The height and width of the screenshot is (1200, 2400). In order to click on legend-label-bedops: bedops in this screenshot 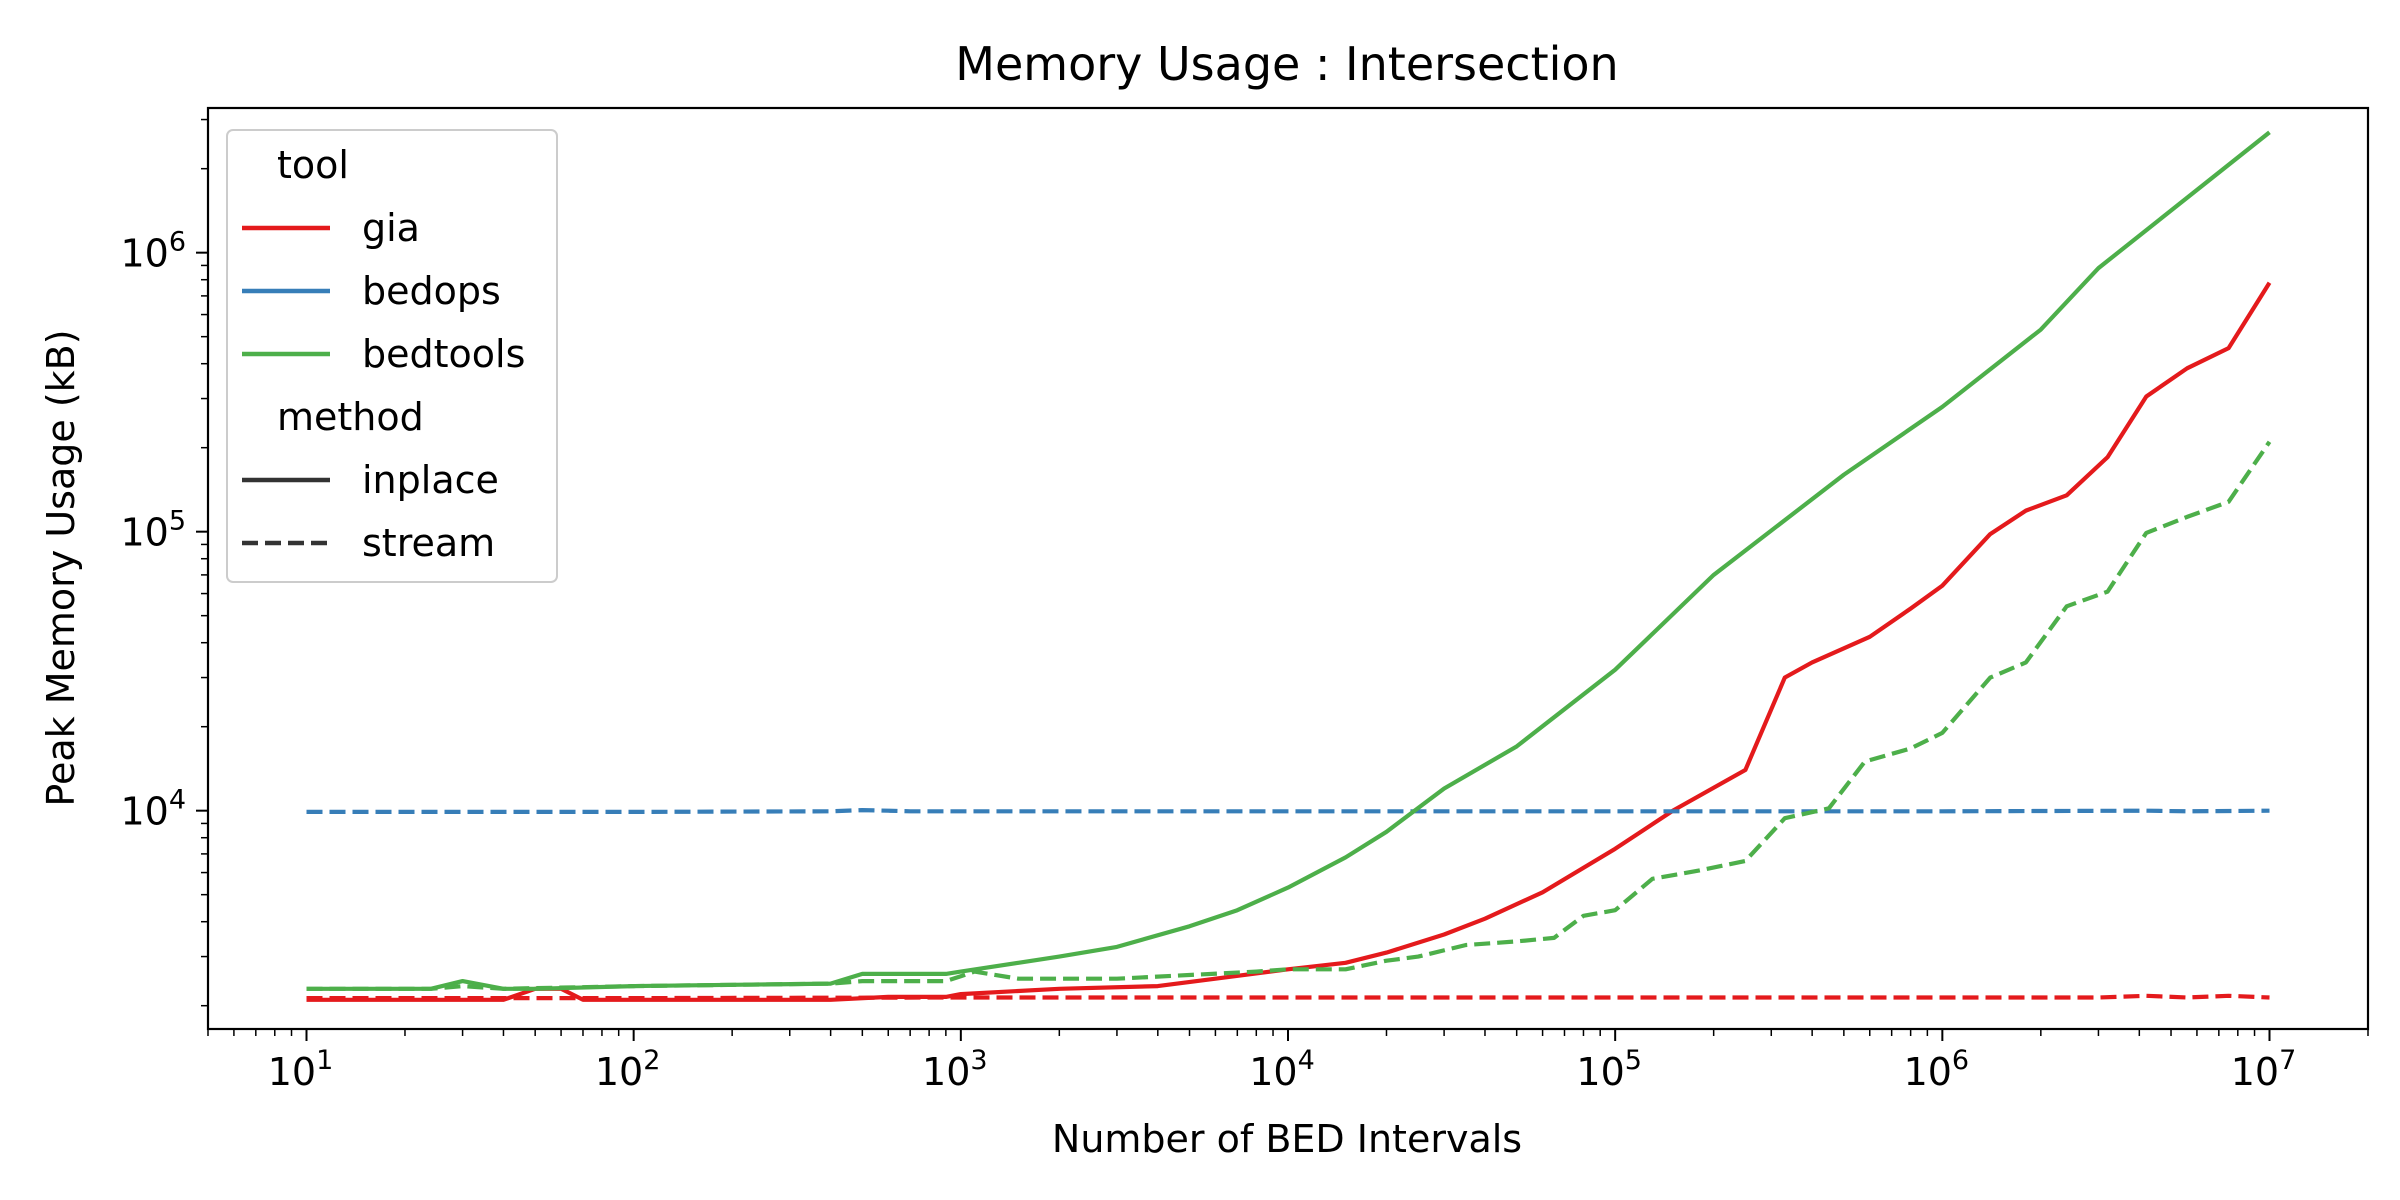, I will do `click(431, 291)`.